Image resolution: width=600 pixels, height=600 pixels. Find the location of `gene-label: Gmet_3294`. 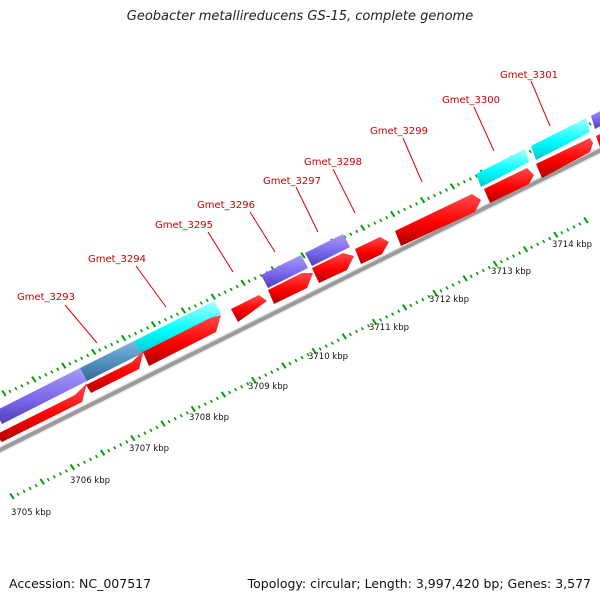

gene-label: Gmet_3294 is located at coordinates (117, 259).